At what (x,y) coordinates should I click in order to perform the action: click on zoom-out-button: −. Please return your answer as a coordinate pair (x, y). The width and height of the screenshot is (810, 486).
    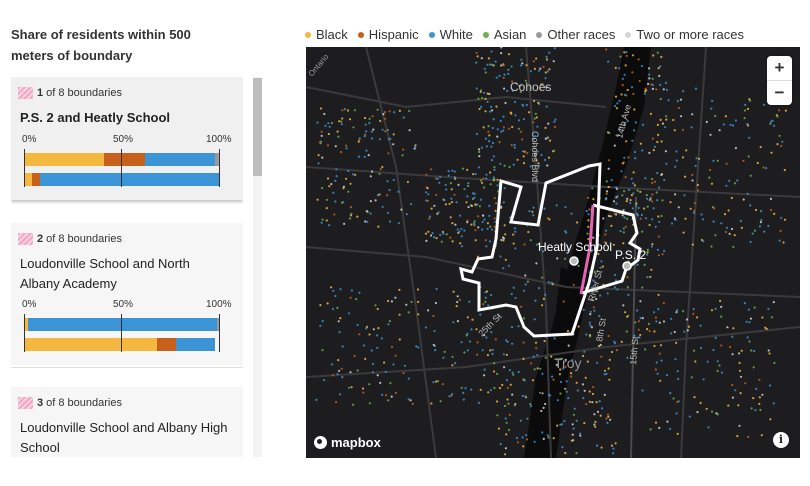
    Looking at the image, I should click on (779, 92).